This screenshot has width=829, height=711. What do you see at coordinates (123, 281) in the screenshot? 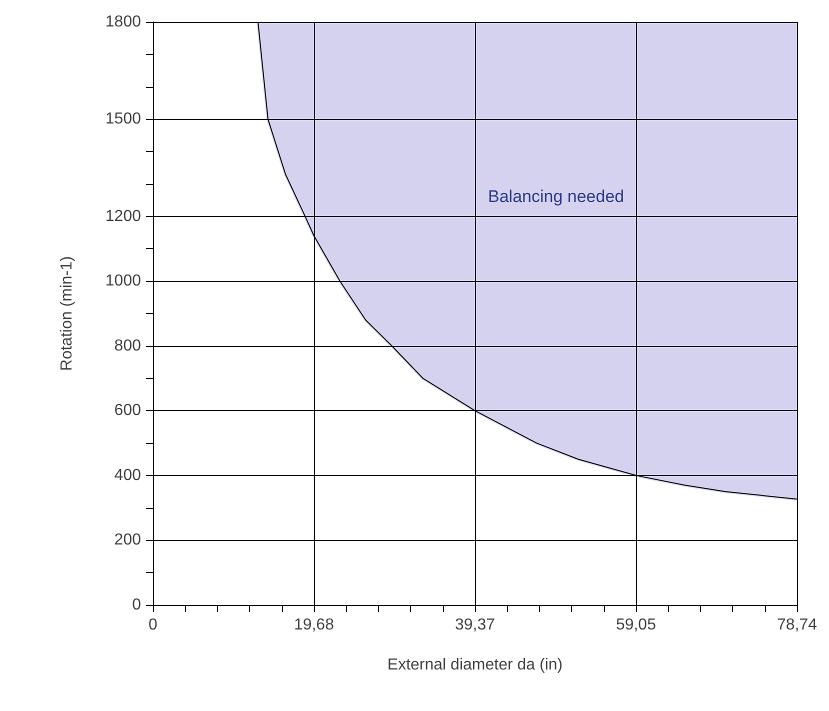
I see `y-tick-label: 1000` at bounding box center [123, 281].